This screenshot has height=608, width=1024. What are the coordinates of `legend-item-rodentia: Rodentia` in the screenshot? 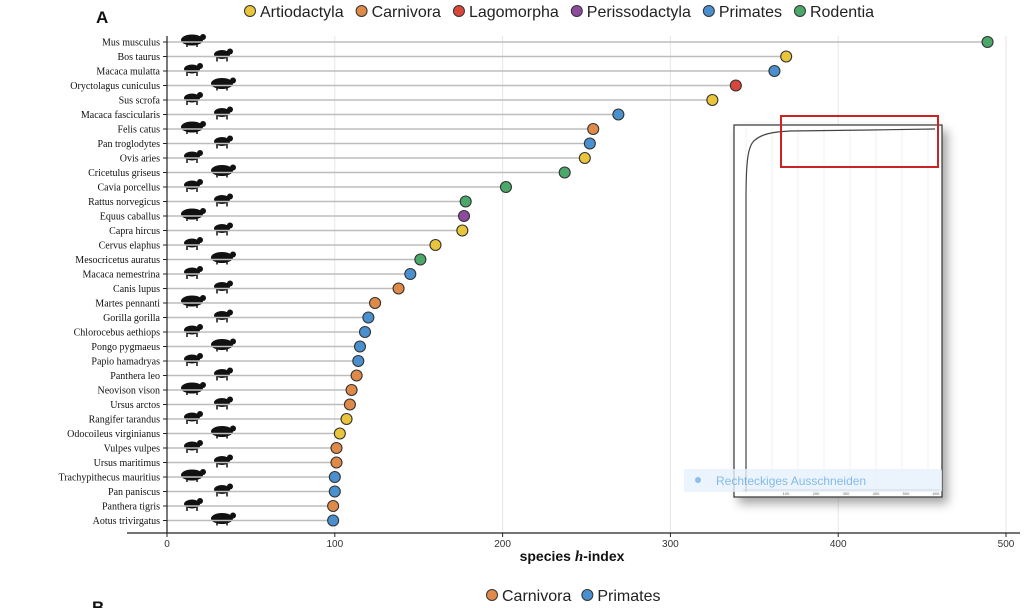 It's located at (833, 12).